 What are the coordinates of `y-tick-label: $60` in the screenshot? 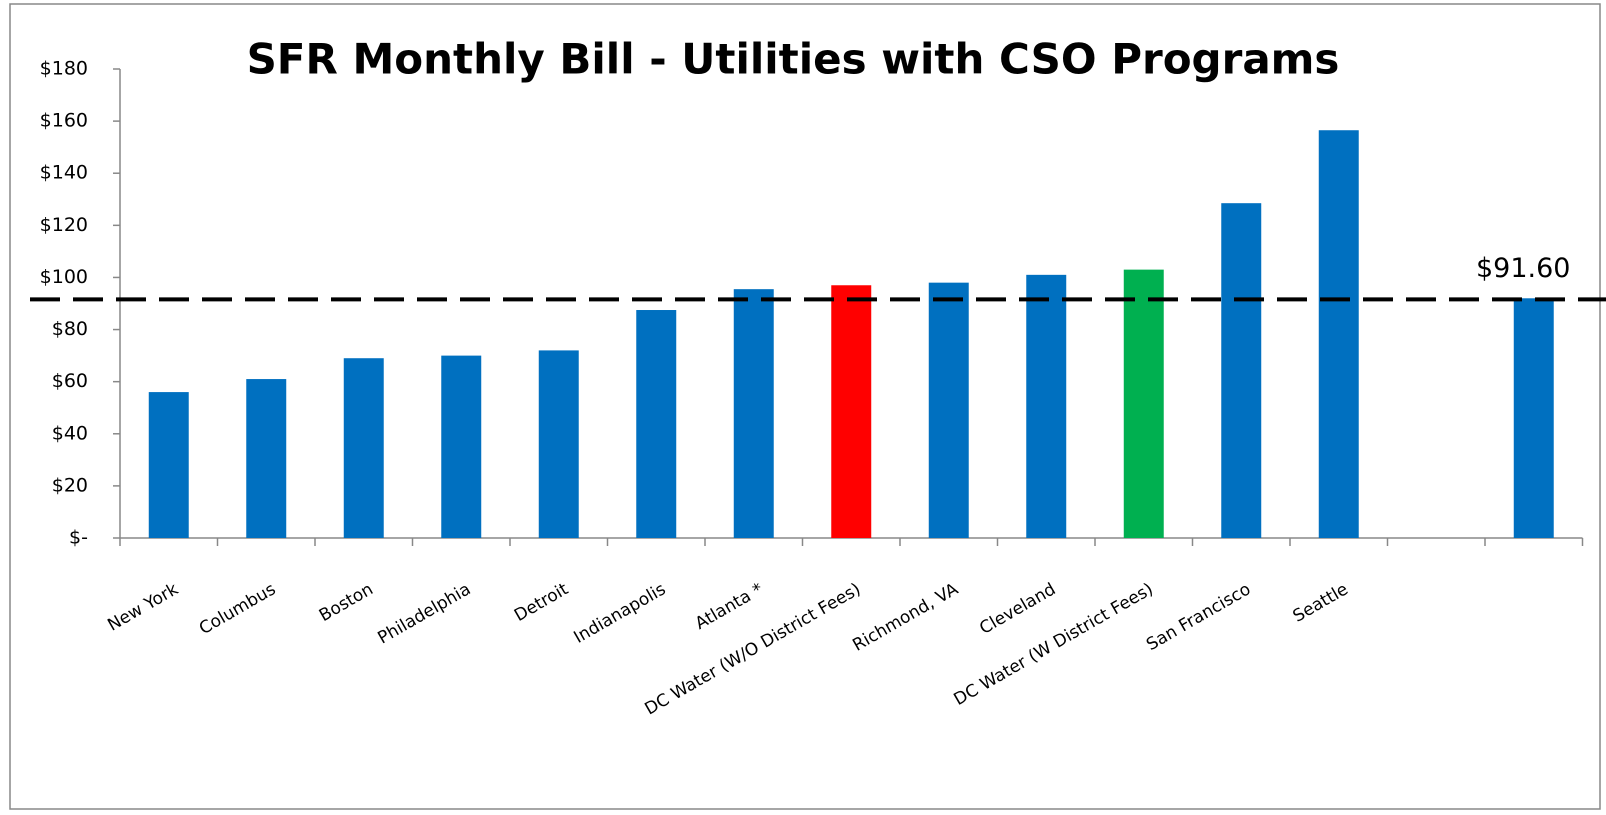 It's located at (70, 381).